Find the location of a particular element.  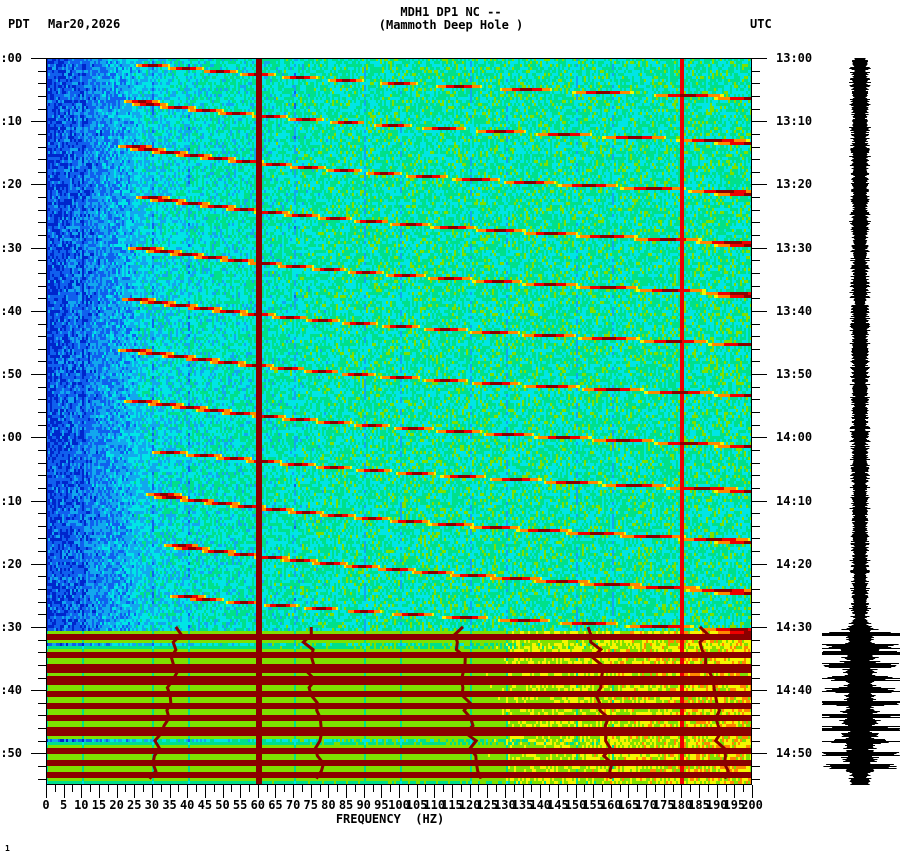

time-tick-label: 06:40 is located at coordinates (11, 310).